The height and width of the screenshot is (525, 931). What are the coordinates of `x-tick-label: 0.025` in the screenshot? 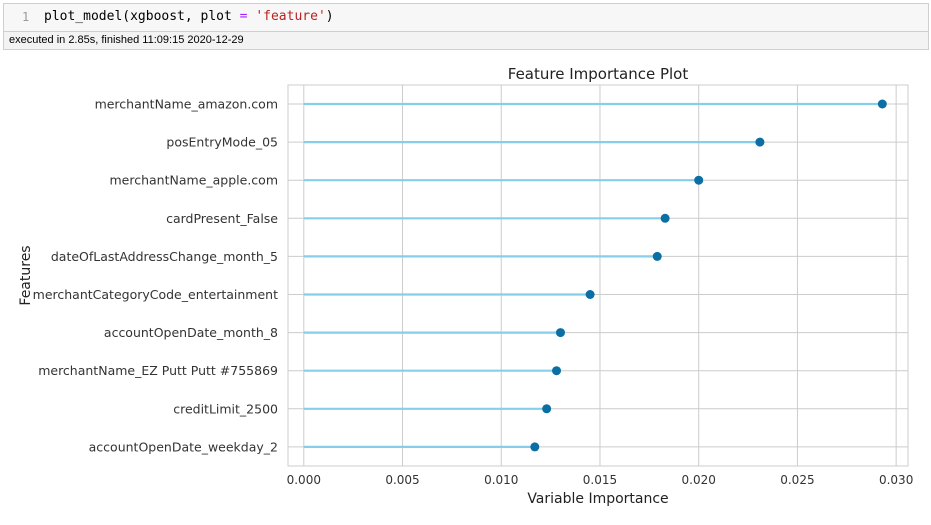 It's located at (797, 480).